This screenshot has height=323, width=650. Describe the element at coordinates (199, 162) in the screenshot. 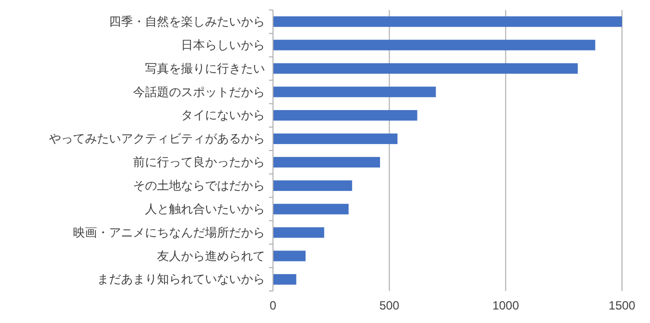

I see `y-tick-label: 前に行って良かったから` at that location.